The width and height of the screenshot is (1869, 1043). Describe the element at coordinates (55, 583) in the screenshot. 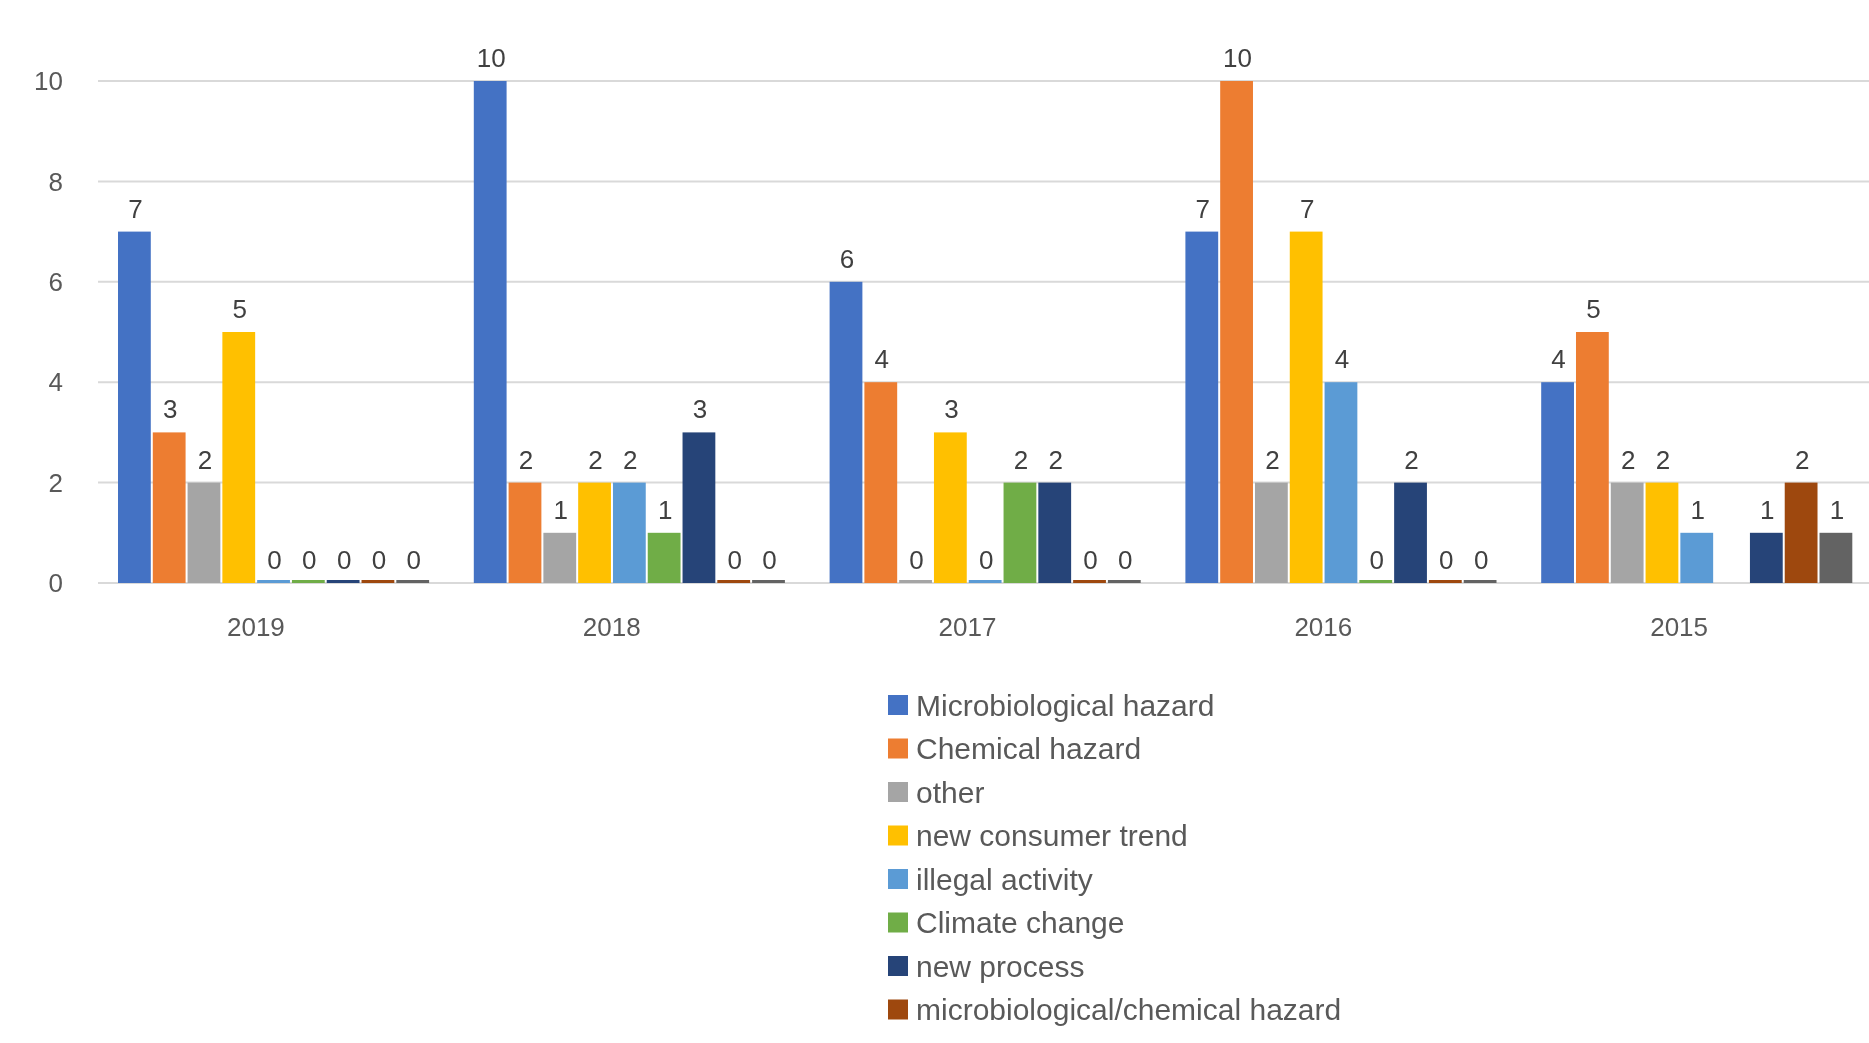

I see `y-tick-label: 0` at that location.